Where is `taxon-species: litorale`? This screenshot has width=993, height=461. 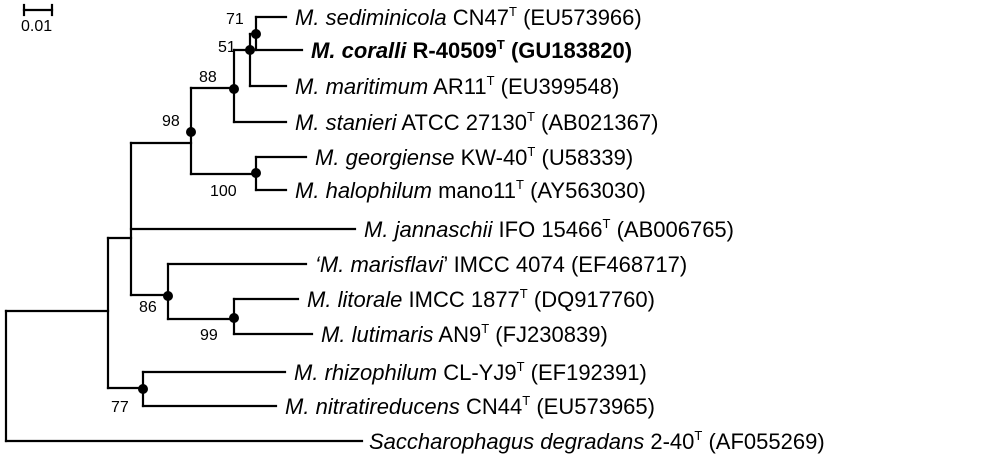 taxon-species: litorale is located at coordinates (370, 299).